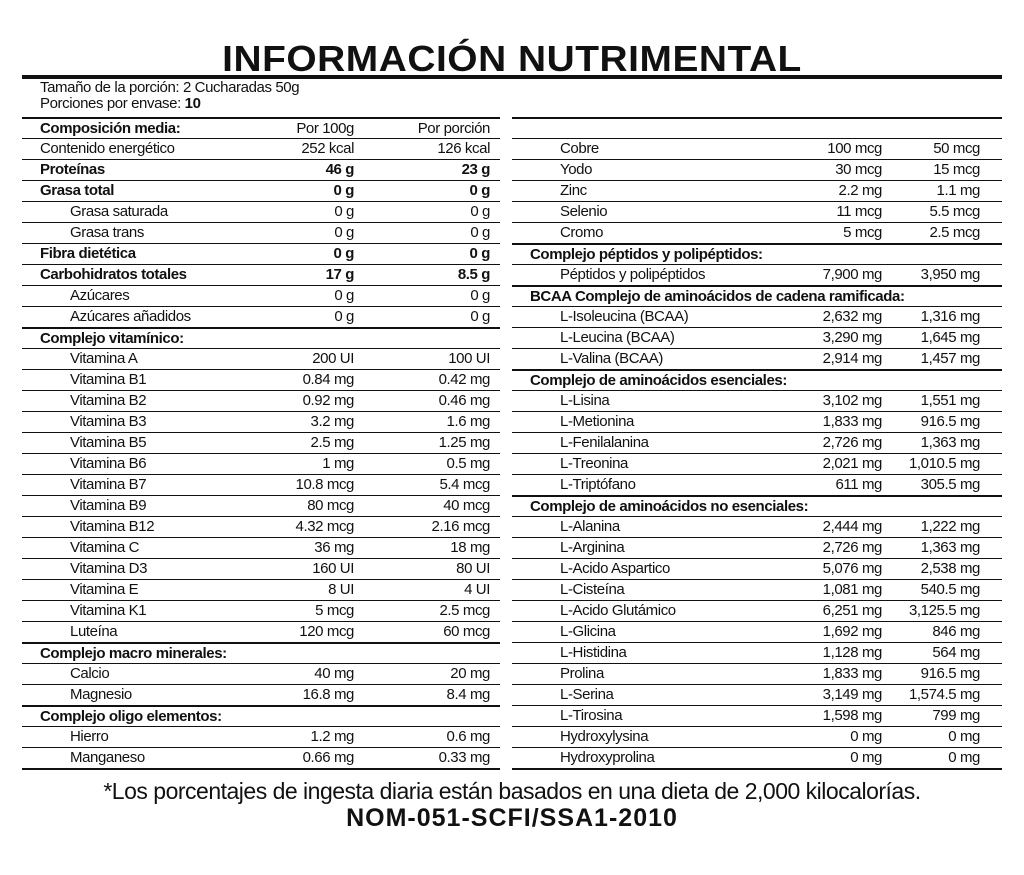 The width and height of the screenshot is (1024, 875). Describe the element at coordinates (633, 274) in the screenshot. I see `nutrient-label: Péptidos y polipéptidos` at that location.